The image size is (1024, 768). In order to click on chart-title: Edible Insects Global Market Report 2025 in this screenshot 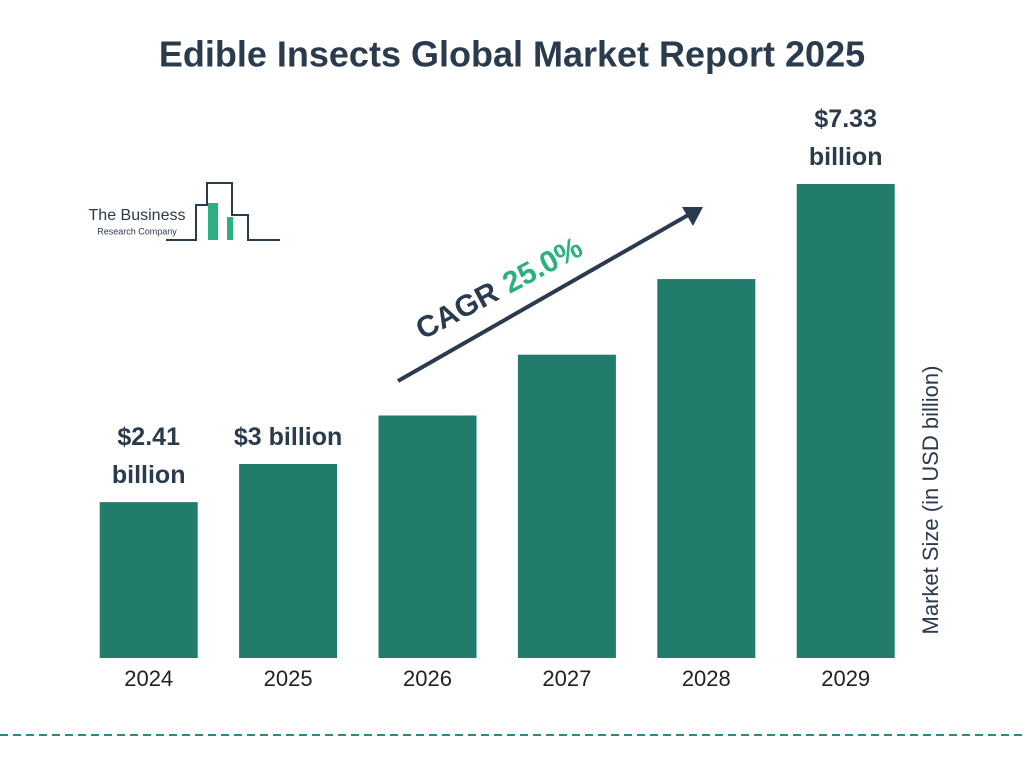, I will do `click(512, 54)`.